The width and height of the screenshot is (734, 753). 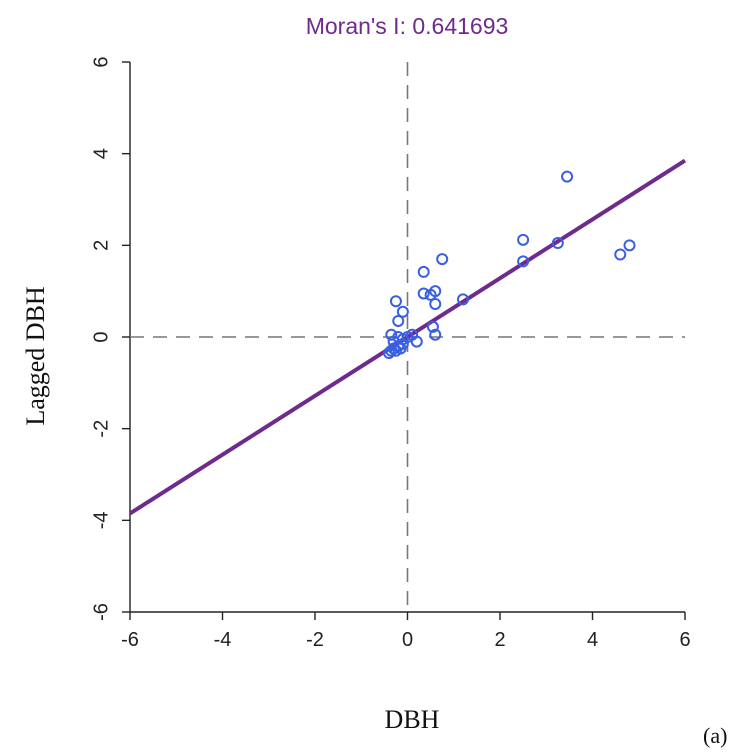 What do you see at coordinates (223, 640) in the screenshot?
I see `x-tick-label: -4` at bounding box center [223, 640].